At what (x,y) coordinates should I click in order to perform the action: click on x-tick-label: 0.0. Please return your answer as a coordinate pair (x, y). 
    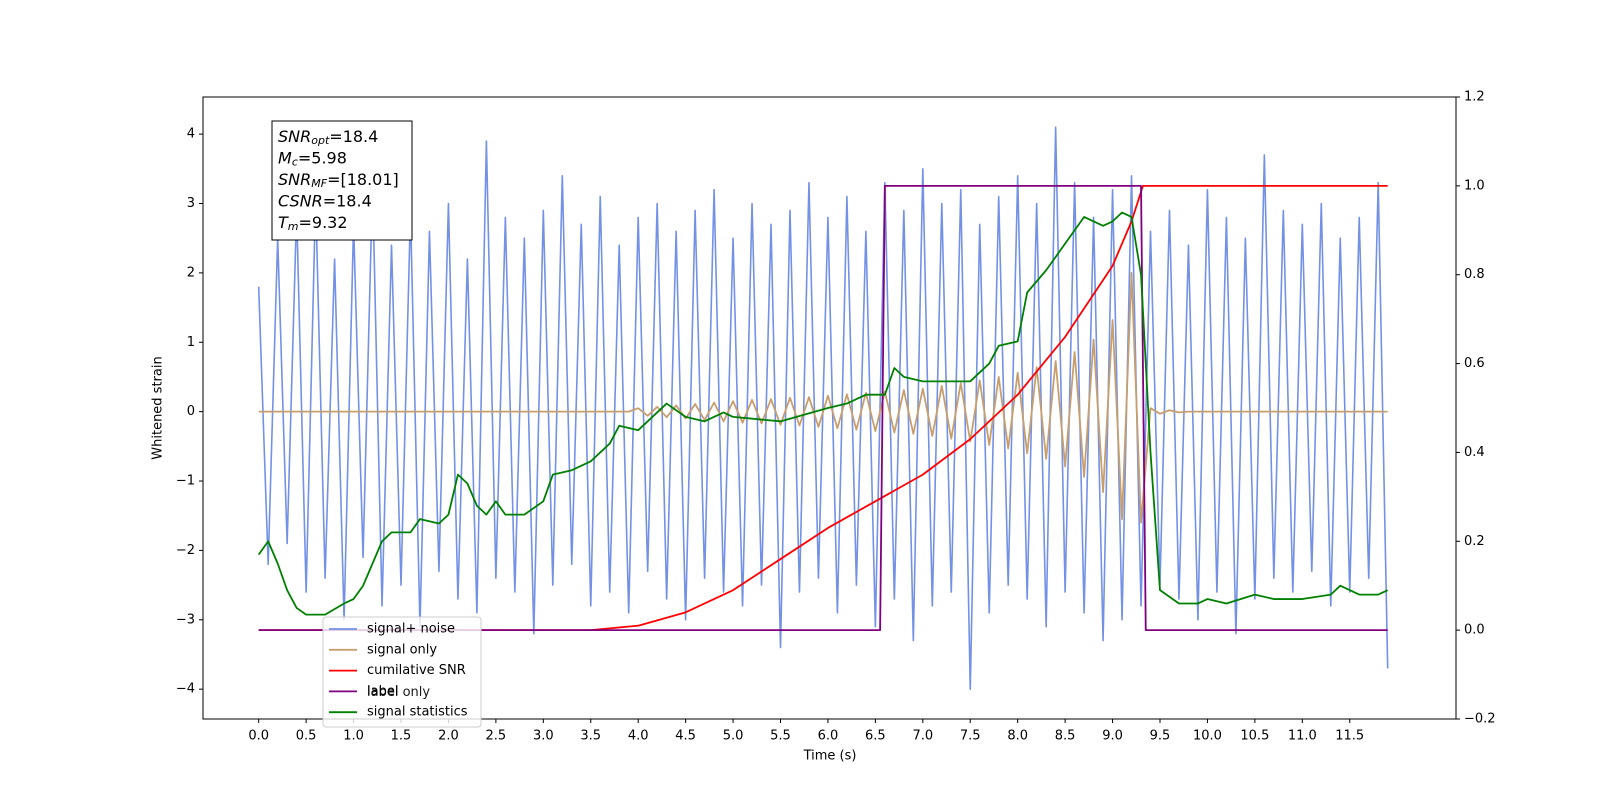
    Looking at the image, I should click on (258, 736).